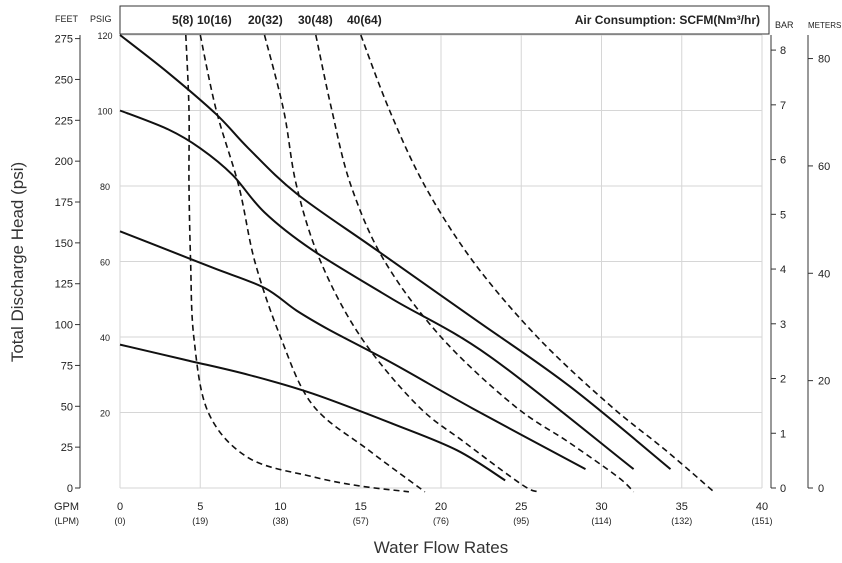  I want to click on feet-tick-label: 175, so click(64, 203).